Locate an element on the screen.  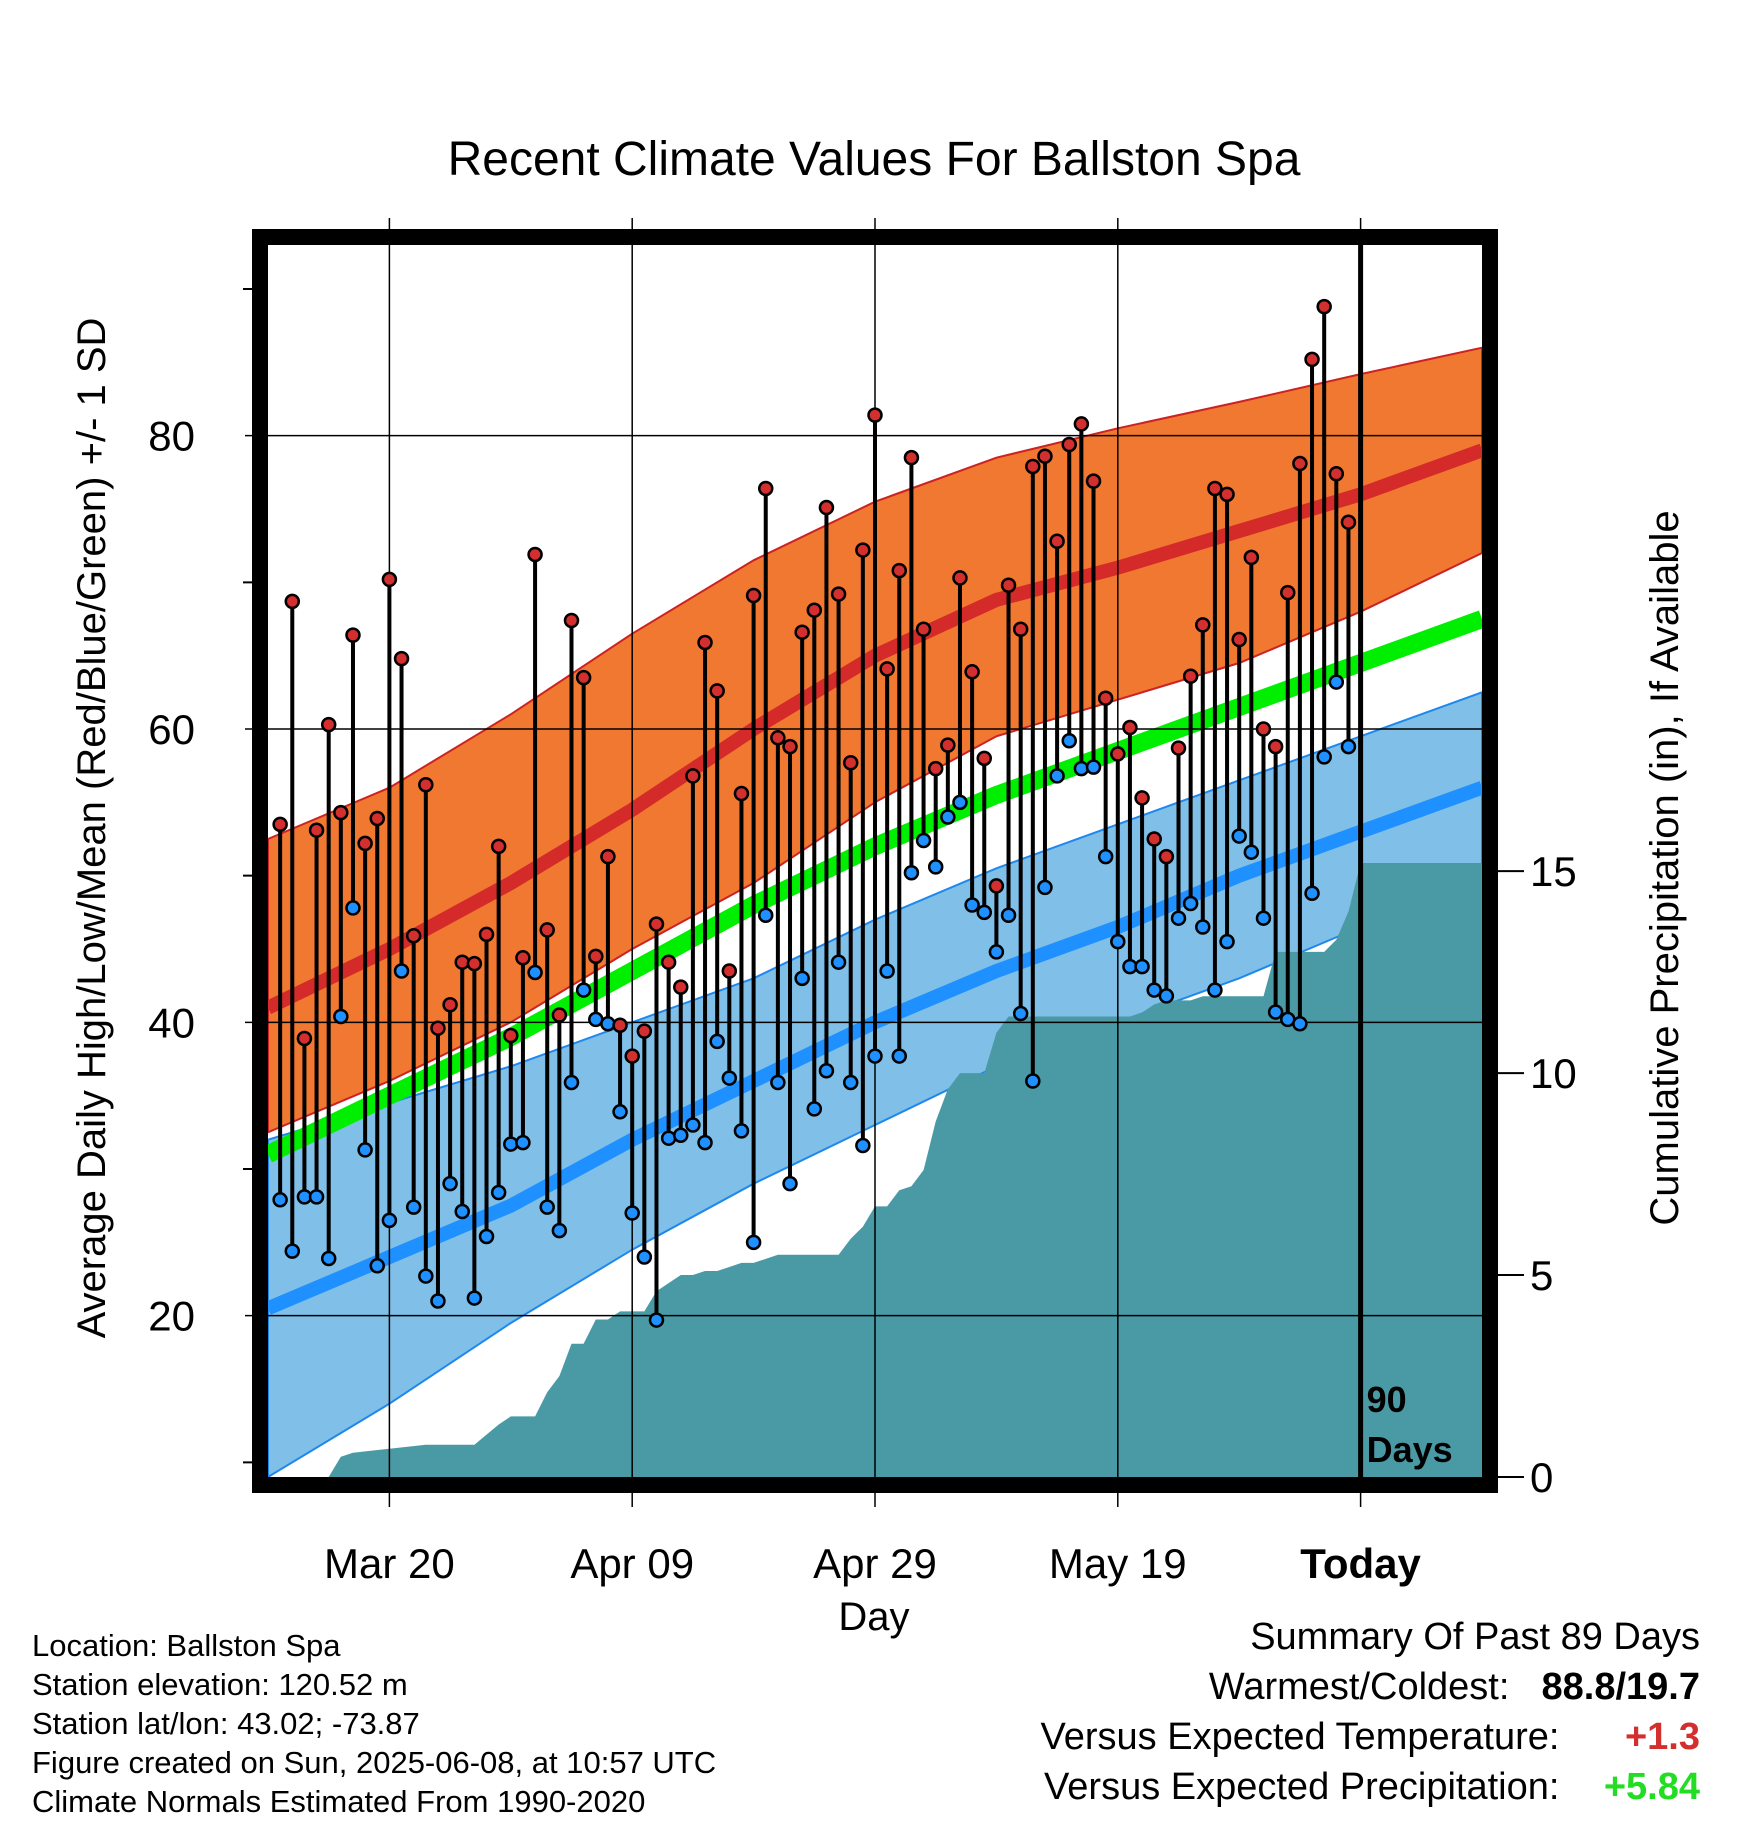
location-text: Location: Ballston Spa is located at coordinates (186, 1645).